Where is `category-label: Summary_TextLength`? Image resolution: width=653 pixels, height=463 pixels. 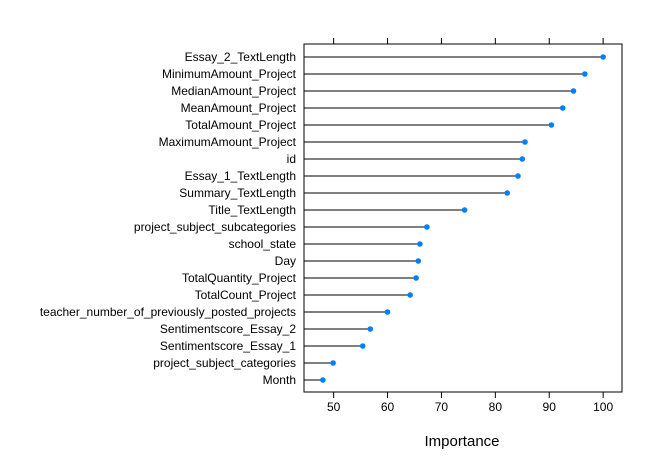
category-label: Summary_TextLength is located at coordinates (237, 193).